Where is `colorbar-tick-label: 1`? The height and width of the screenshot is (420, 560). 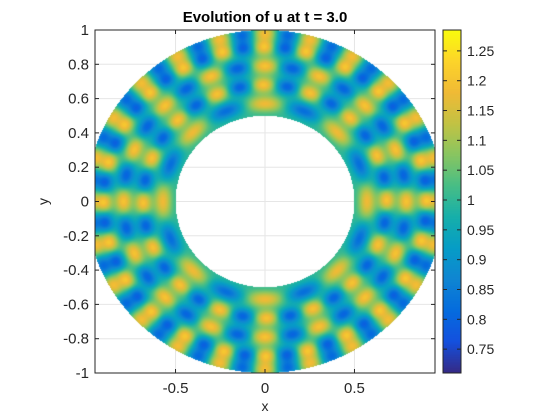
colorbar-tick-label: 1 is located at coordinates (471, 200).